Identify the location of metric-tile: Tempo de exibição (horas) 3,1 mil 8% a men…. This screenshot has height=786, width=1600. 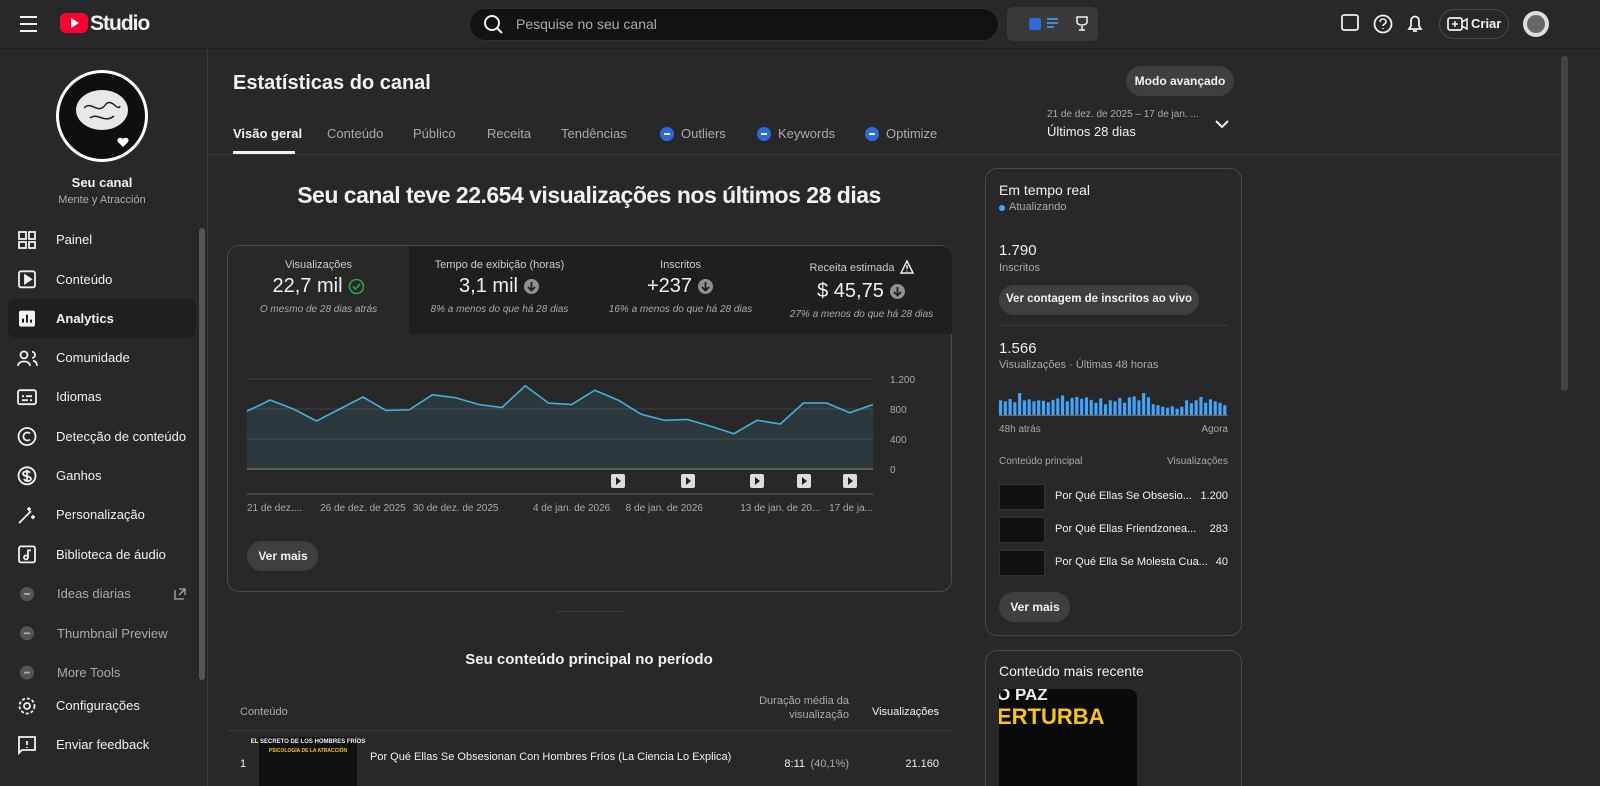
(499, 290).